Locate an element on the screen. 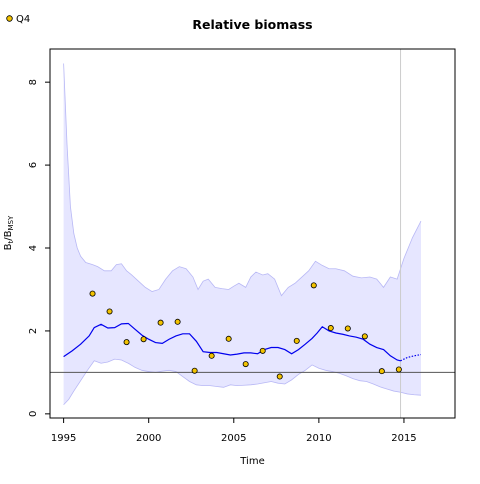 This screenshot has width=480, height=484. y-axis-label-subscript-msy: MSY is located at coordinates (11, 222).